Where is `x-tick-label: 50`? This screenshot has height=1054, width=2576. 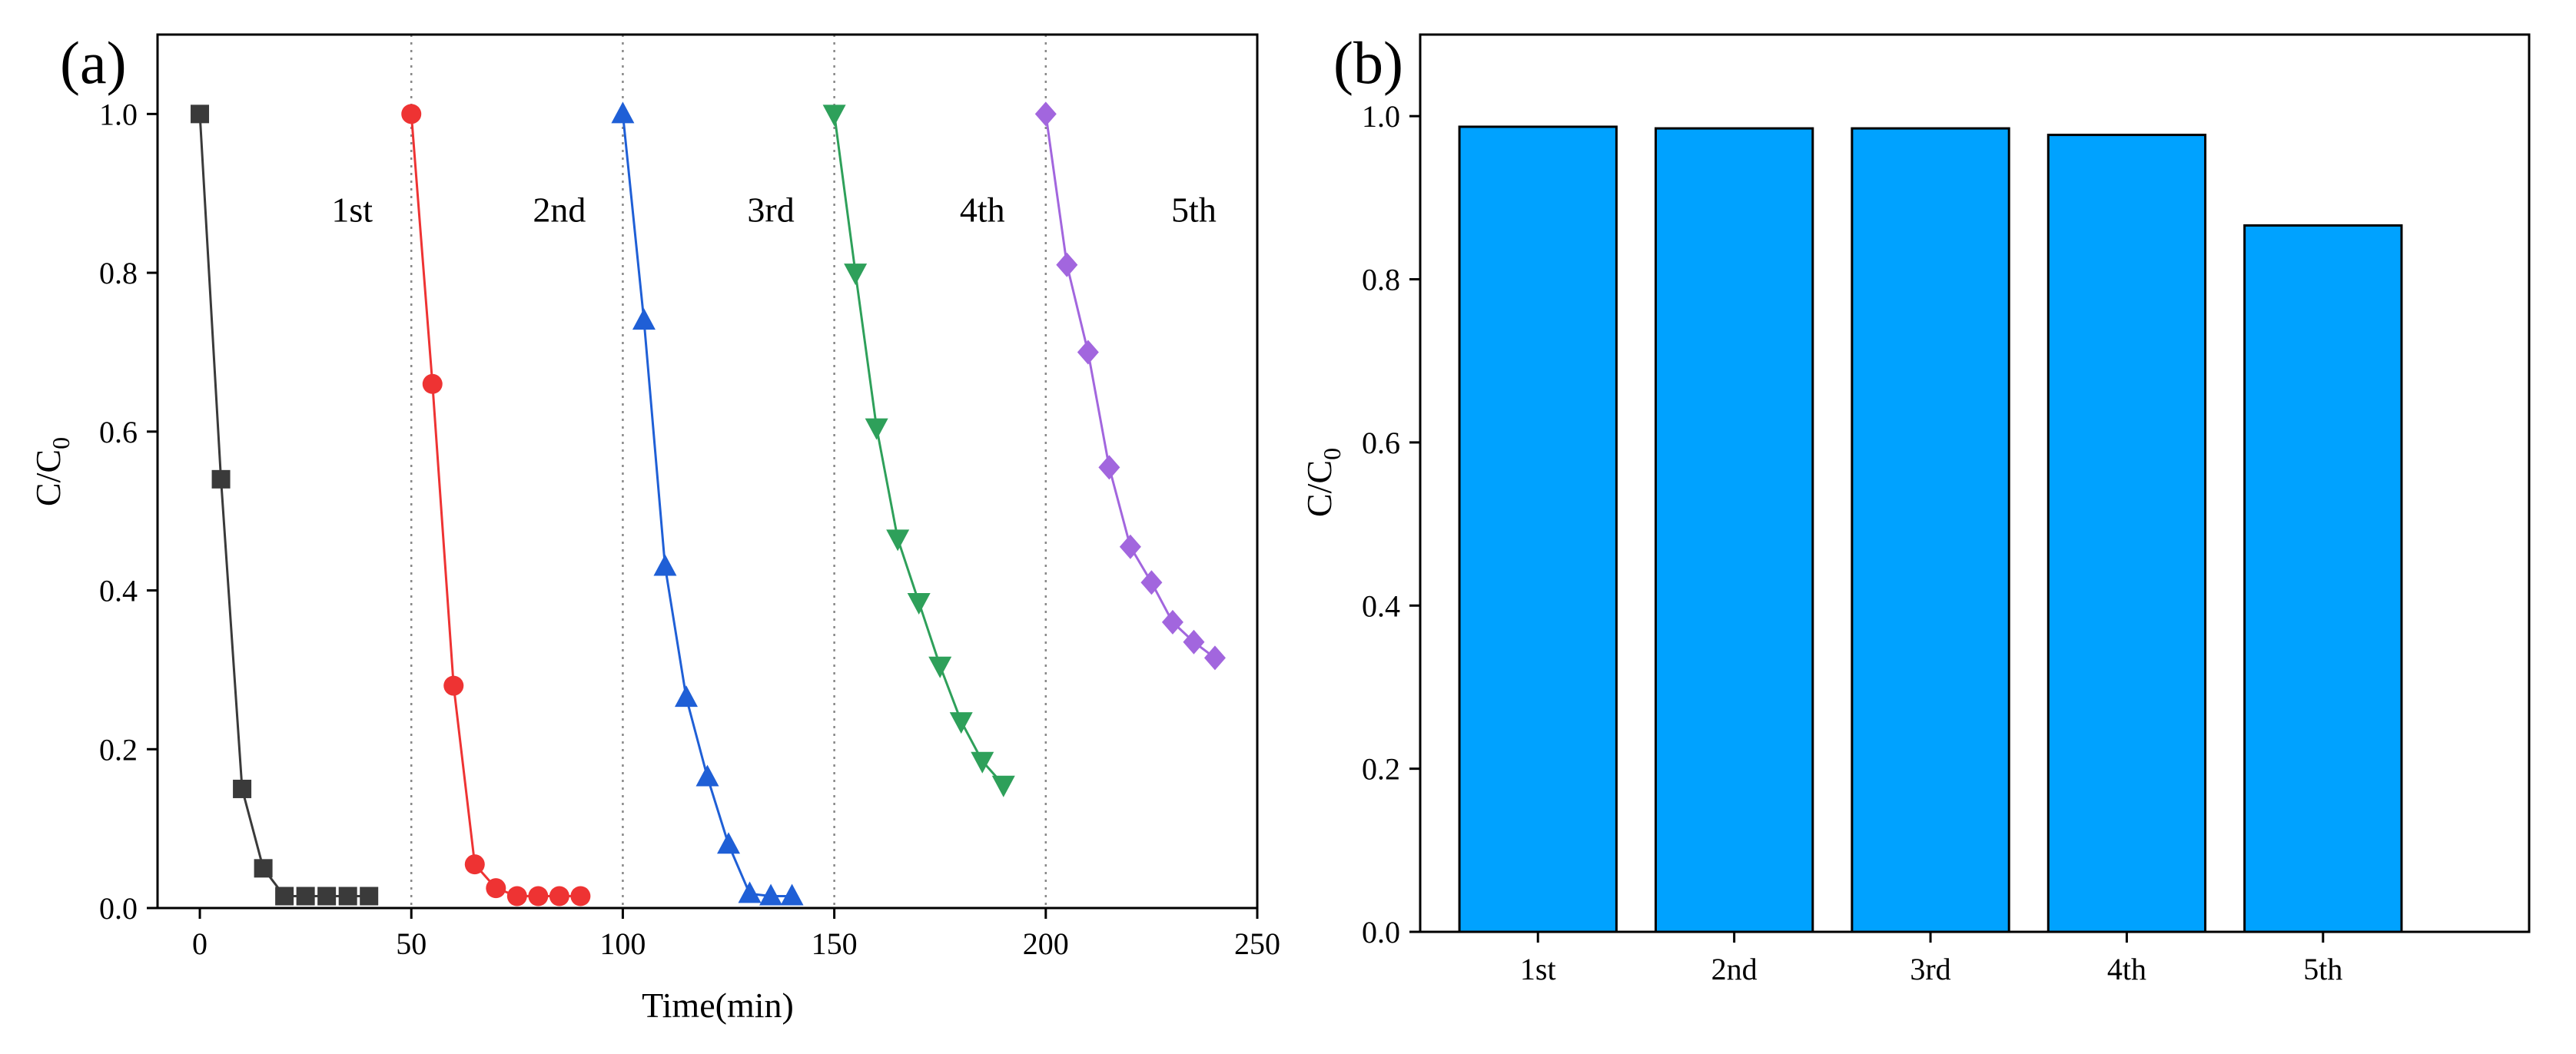 x-tick-label: 50 is located at coordinates (411, 943).